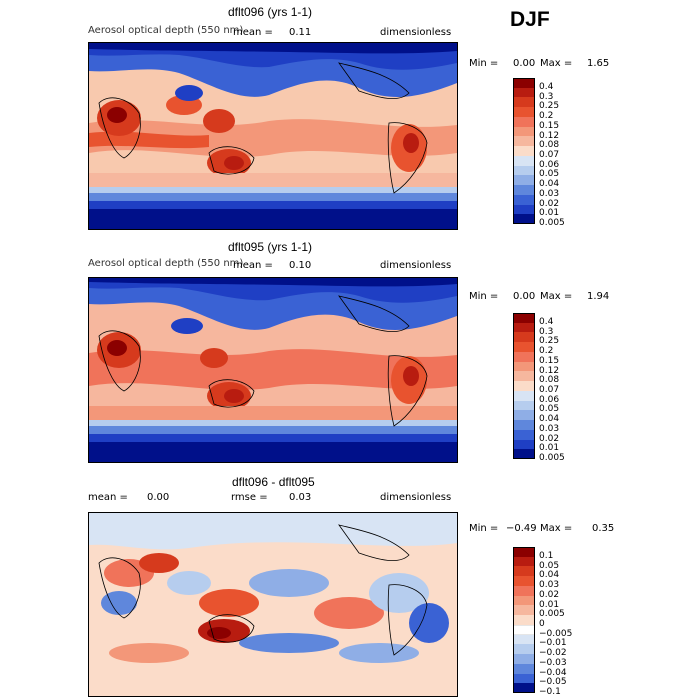 The width and height of the screenshot is (700, 700). What do you see at coordinates (273, 482) in the screenshot?
I see `panel-title: dflt096 - dflt095` at bounding box center [273, 482].